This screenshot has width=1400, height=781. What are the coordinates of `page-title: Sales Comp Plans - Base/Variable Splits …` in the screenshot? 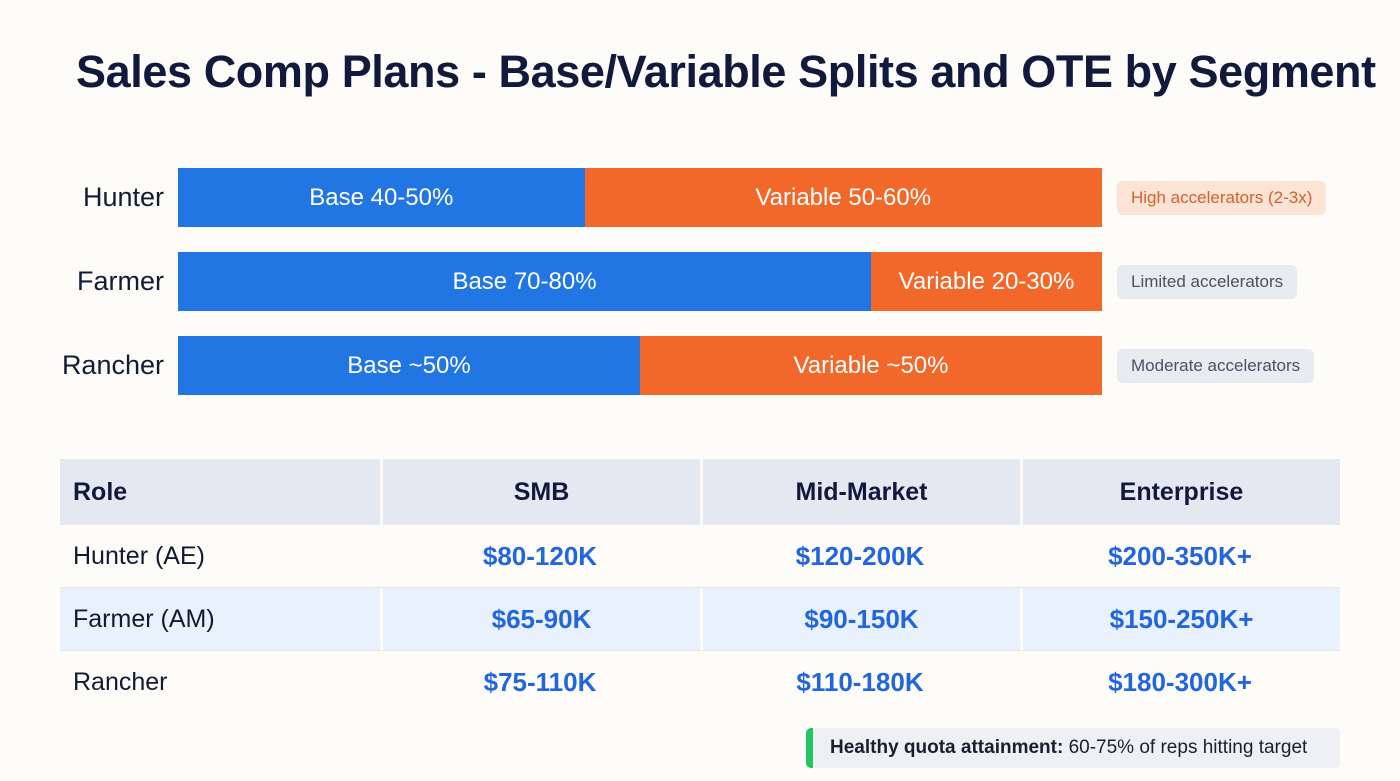 It's located at (726, 71).